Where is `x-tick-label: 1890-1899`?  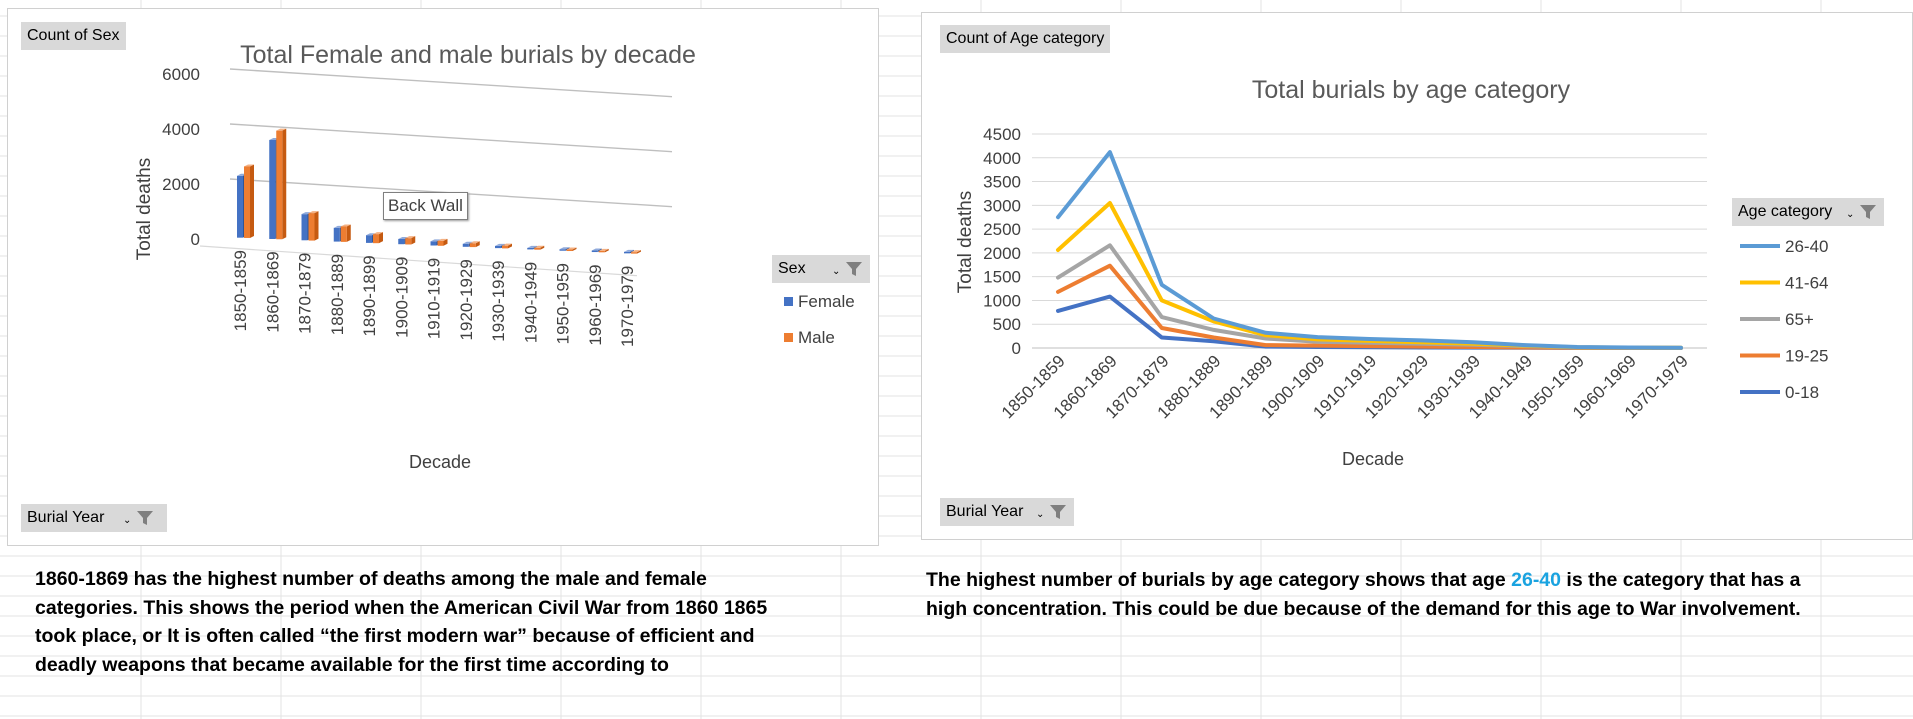
x-tick-label: 1890-1899 is located at coordinates (369, 295).